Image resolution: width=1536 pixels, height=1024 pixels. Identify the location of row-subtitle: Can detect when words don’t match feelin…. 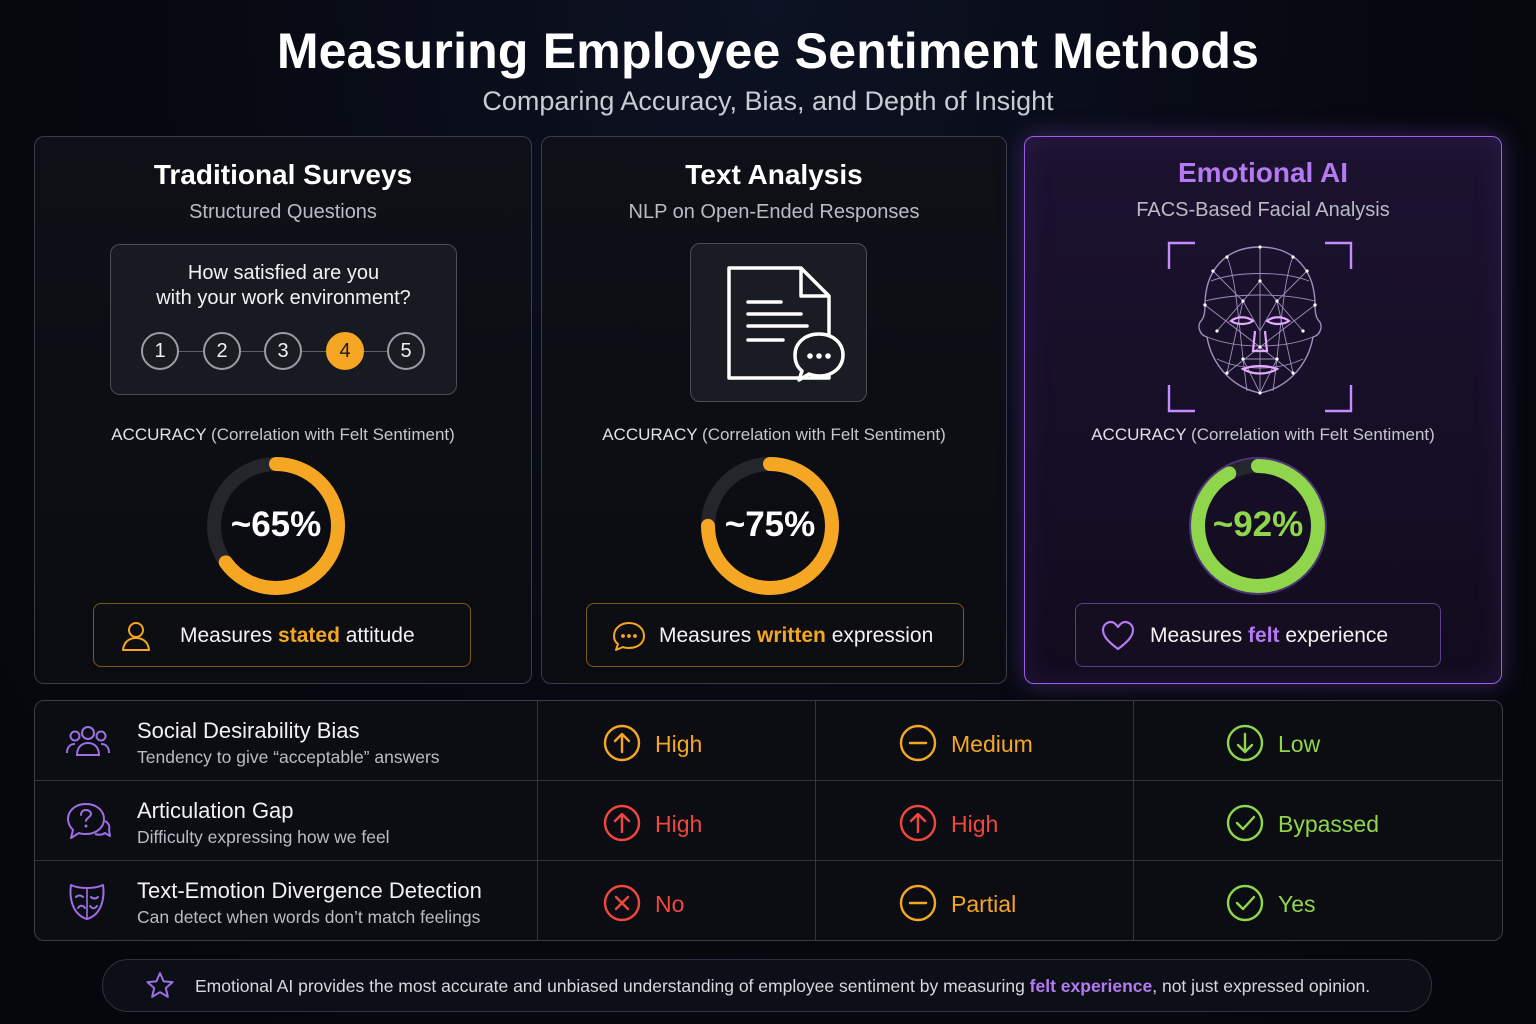
(309, 917).